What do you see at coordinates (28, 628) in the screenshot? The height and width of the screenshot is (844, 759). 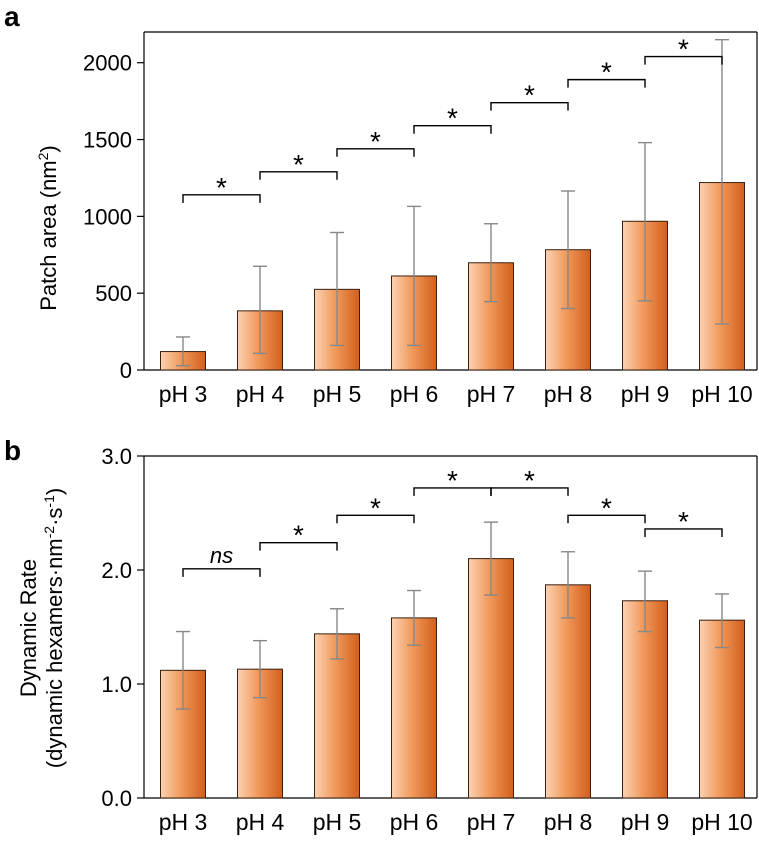 I see `panel-b-y-axis-title: Dynamic Rate` at bounding box center [28, 628].